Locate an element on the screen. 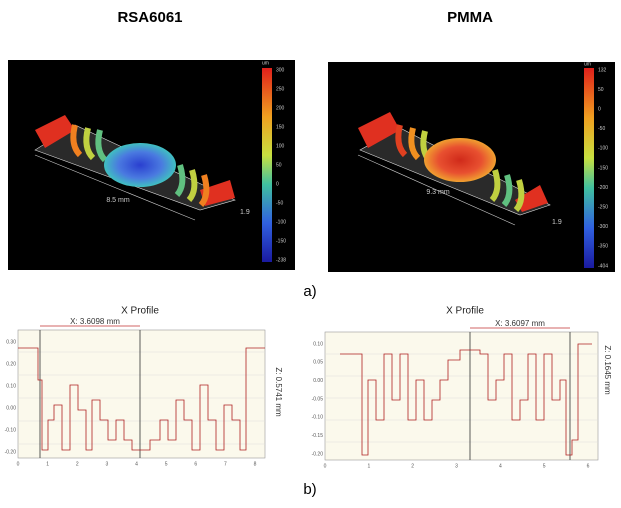 The image size is (621, 508). x-measure-left: X: 3.6098 mm is located at coordinates (95, 321).